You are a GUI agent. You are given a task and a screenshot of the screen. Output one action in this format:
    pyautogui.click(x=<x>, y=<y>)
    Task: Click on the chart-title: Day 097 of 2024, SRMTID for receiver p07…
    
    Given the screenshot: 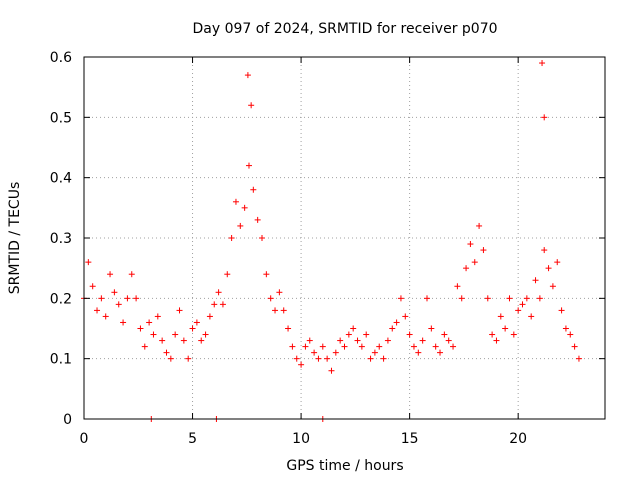 What is the action you would take?
    pyautogui.click(x=344, y=29)
    